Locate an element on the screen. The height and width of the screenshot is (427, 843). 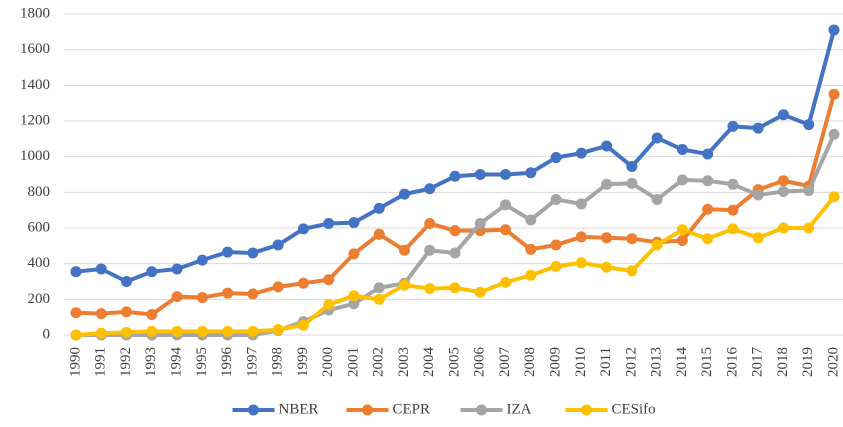
x-tick-label: 2004 is located at coordinates (429, 362).